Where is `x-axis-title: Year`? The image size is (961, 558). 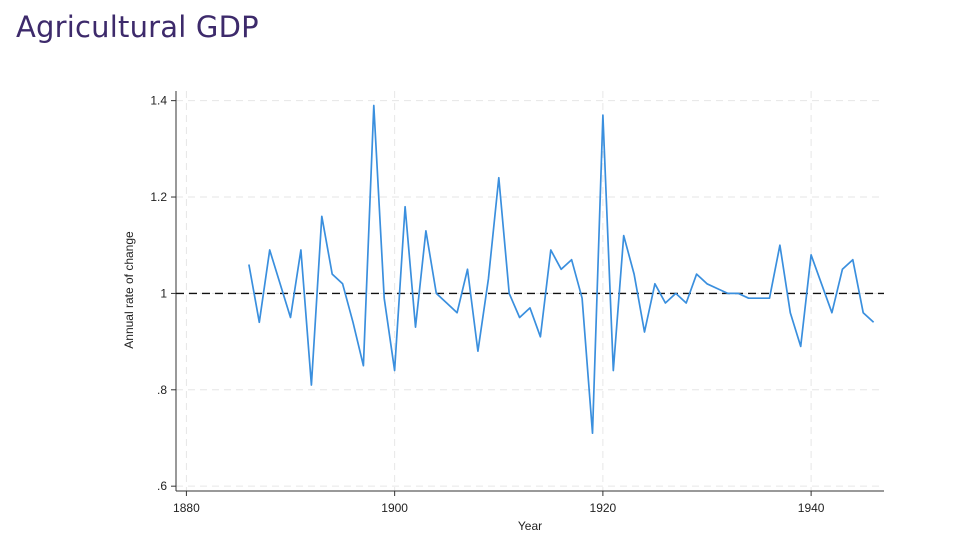
x-axis-title: Year is located at coordinates (530, 526).